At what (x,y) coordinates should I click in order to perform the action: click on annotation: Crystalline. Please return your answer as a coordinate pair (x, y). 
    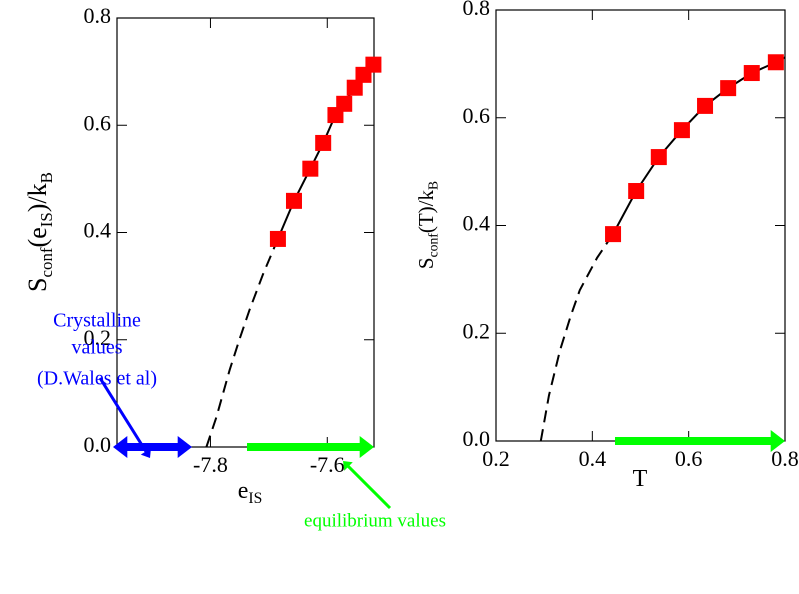
    Looking at the image, I should click on (97, 321).